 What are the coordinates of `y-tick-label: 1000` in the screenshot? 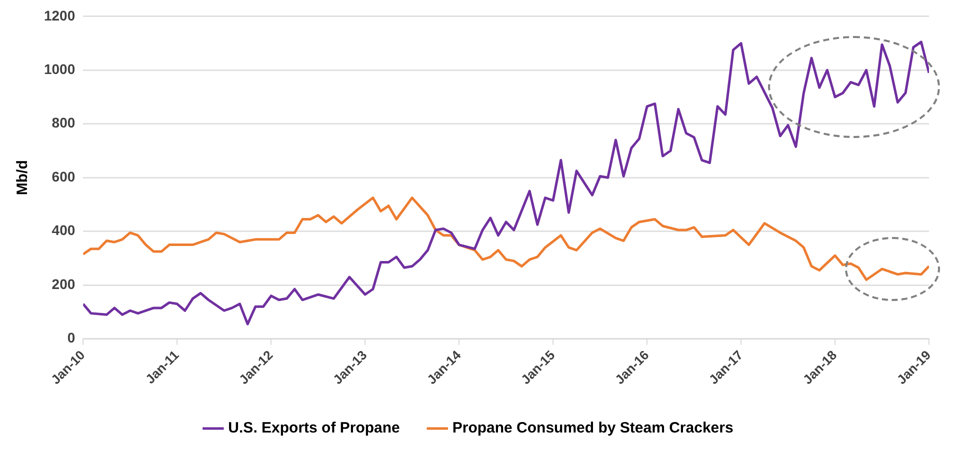 It's located at (60, 69).